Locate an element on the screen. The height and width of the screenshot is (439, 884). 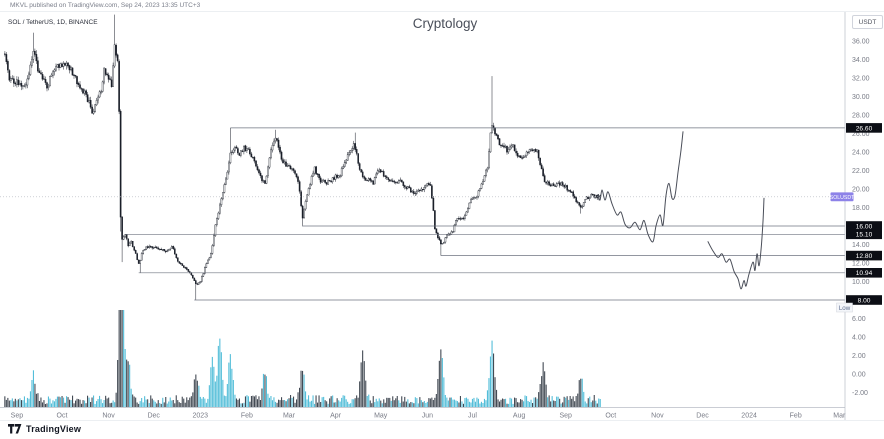
price-tick: 12.00 is located at coordinates (861, 263).